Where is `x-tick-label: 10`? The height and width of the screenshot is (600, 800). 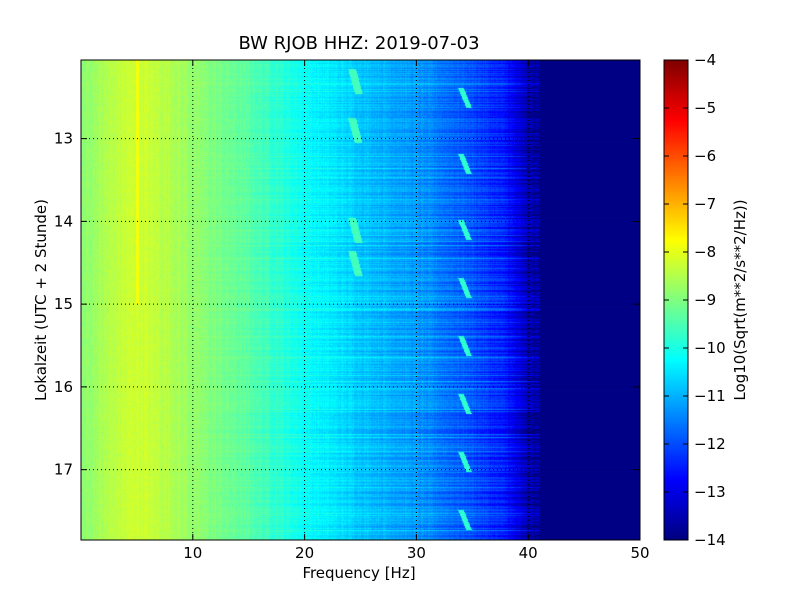
x-tick-label: 10 is located at coordinates (192, 553).